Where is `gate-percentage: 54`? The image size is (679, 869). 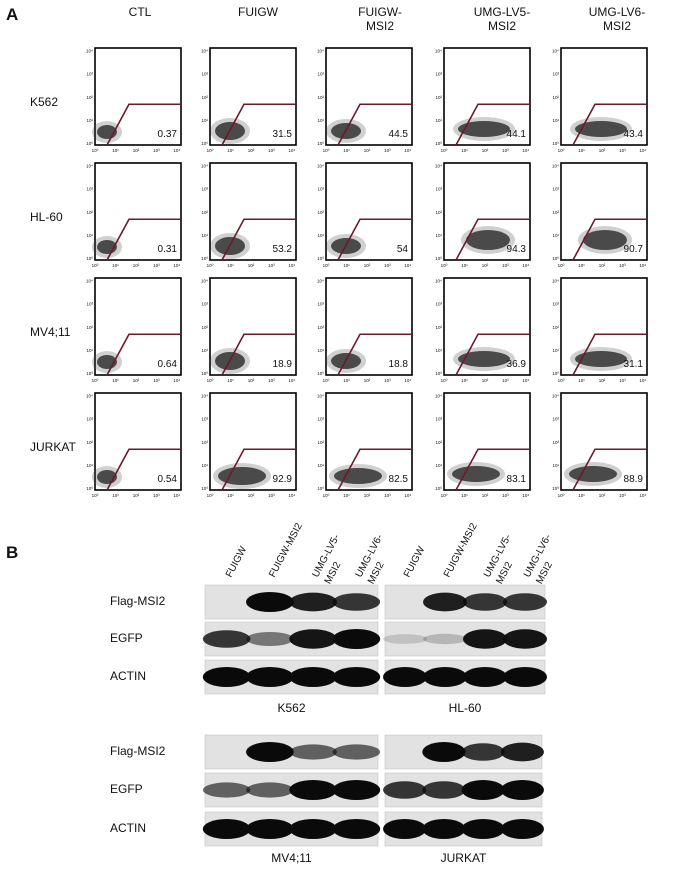
gate-percentage: 54 is located at coordinates (403, 249).